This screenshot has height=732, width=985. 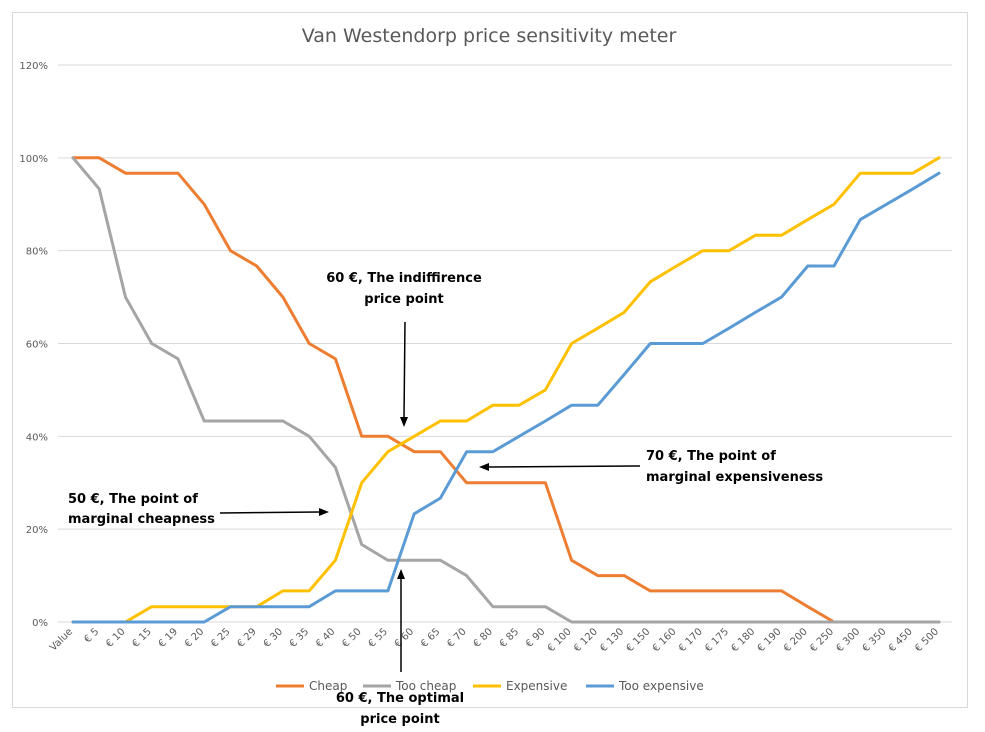 I want to click on arrow-cheapness, so click(x=269, y=512).